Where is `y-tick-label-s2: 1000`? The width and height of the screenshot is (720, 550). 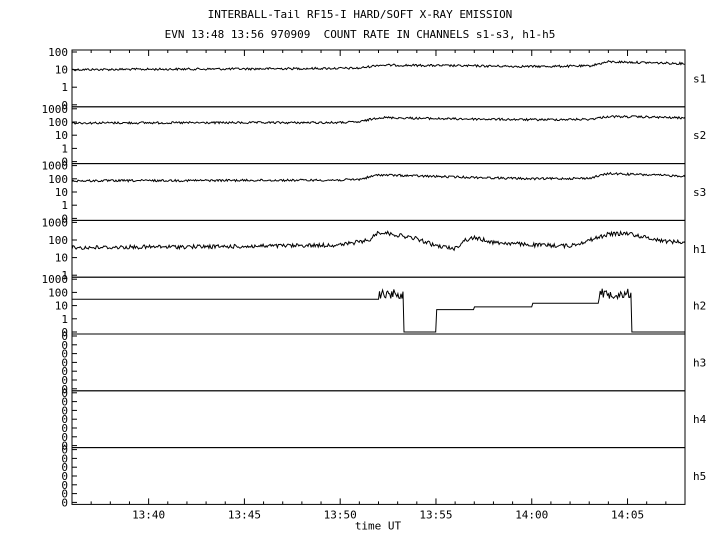 y-tick-label-s2: 1000 is located at coordinates (55, 109).